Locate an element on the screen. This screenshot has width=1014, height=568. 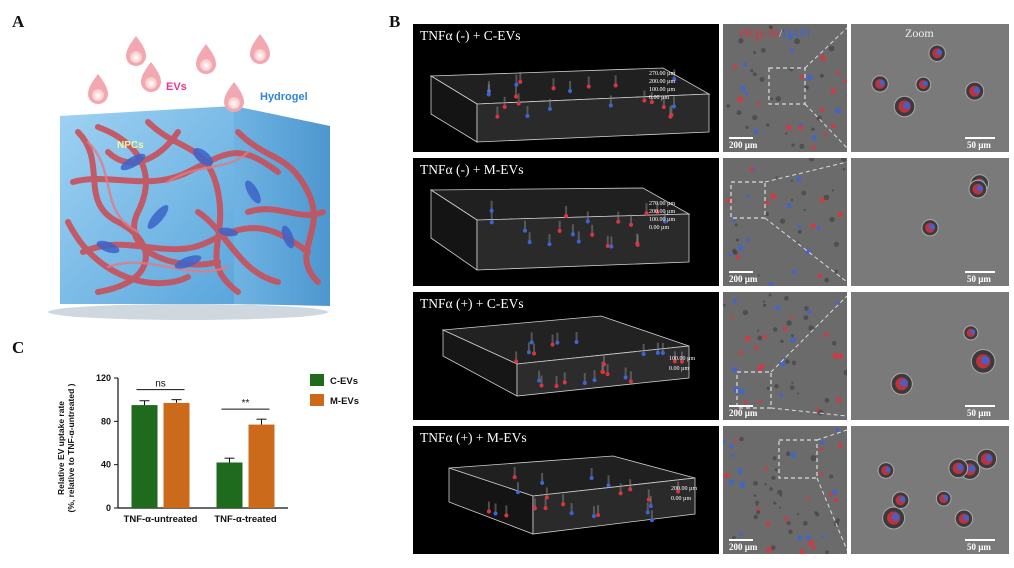
3d-reconstruction: TNFα (+) + C-EVs 100.00 µm 0.00 µm is located at coordinates (566, 356).